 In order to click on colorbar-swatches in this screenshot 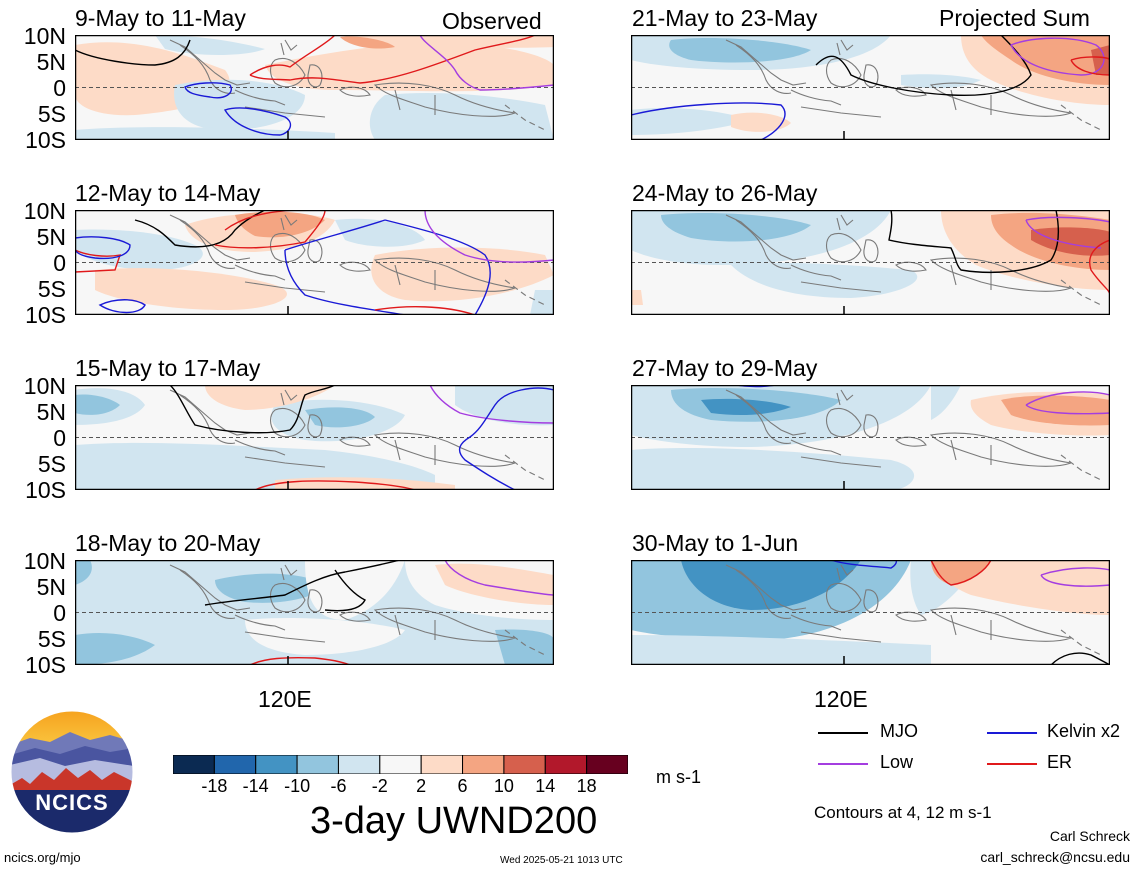, I will do `click(400, 764)`.